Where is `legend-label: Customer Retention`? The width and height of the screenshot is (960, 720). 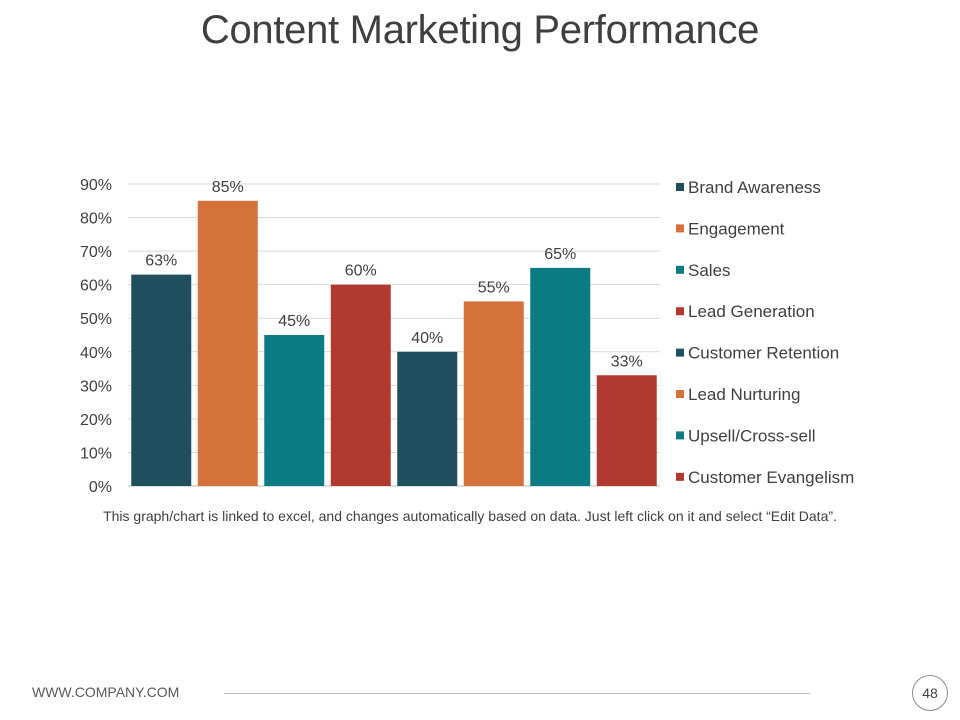 legend-label: Customer Retention is located at coordinates (763, 353).